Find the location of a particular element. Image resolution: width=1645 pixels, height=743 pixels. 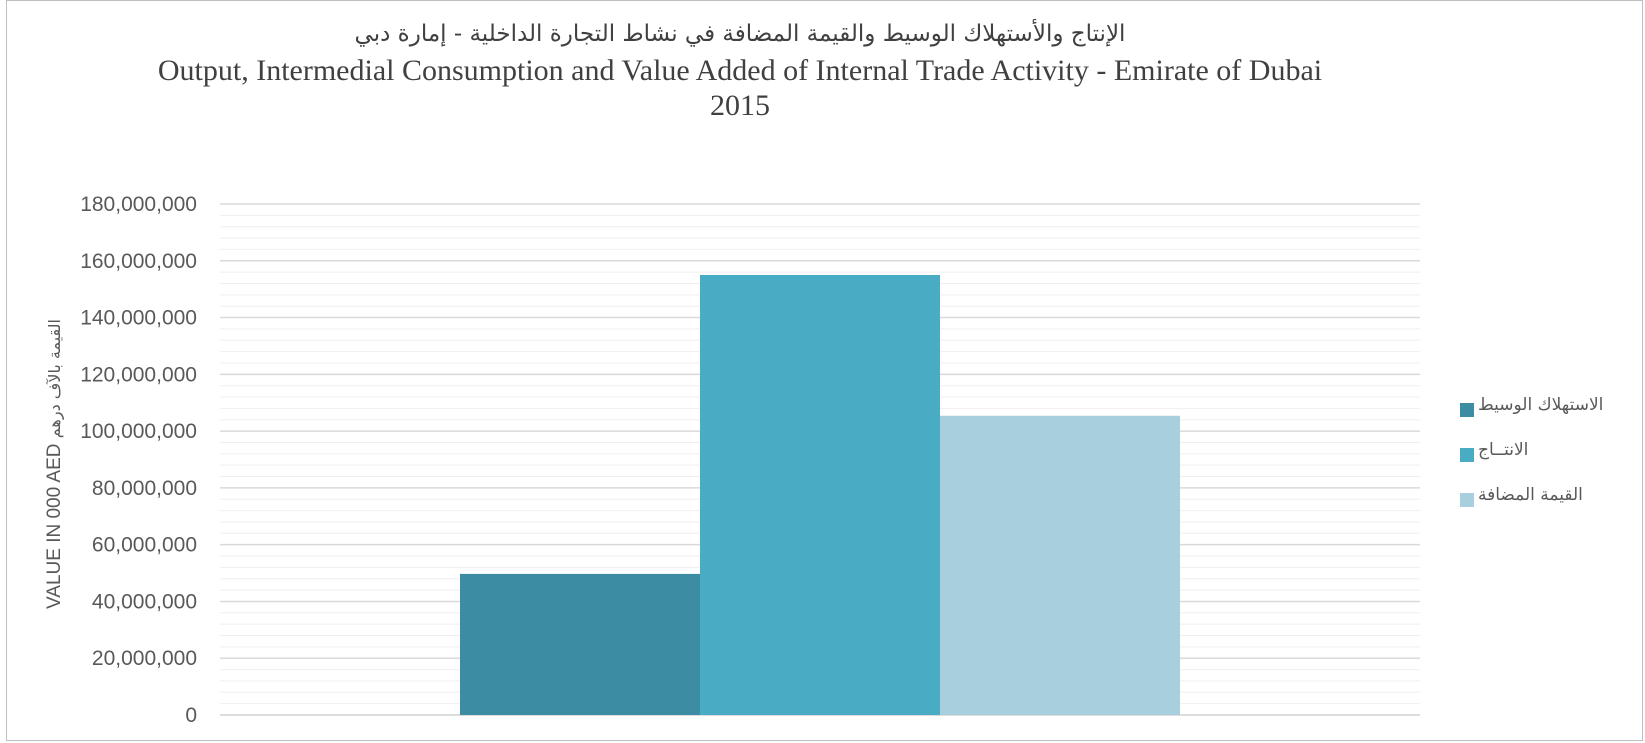

y-tick-label: 0 is located at coordinates (191, 715).